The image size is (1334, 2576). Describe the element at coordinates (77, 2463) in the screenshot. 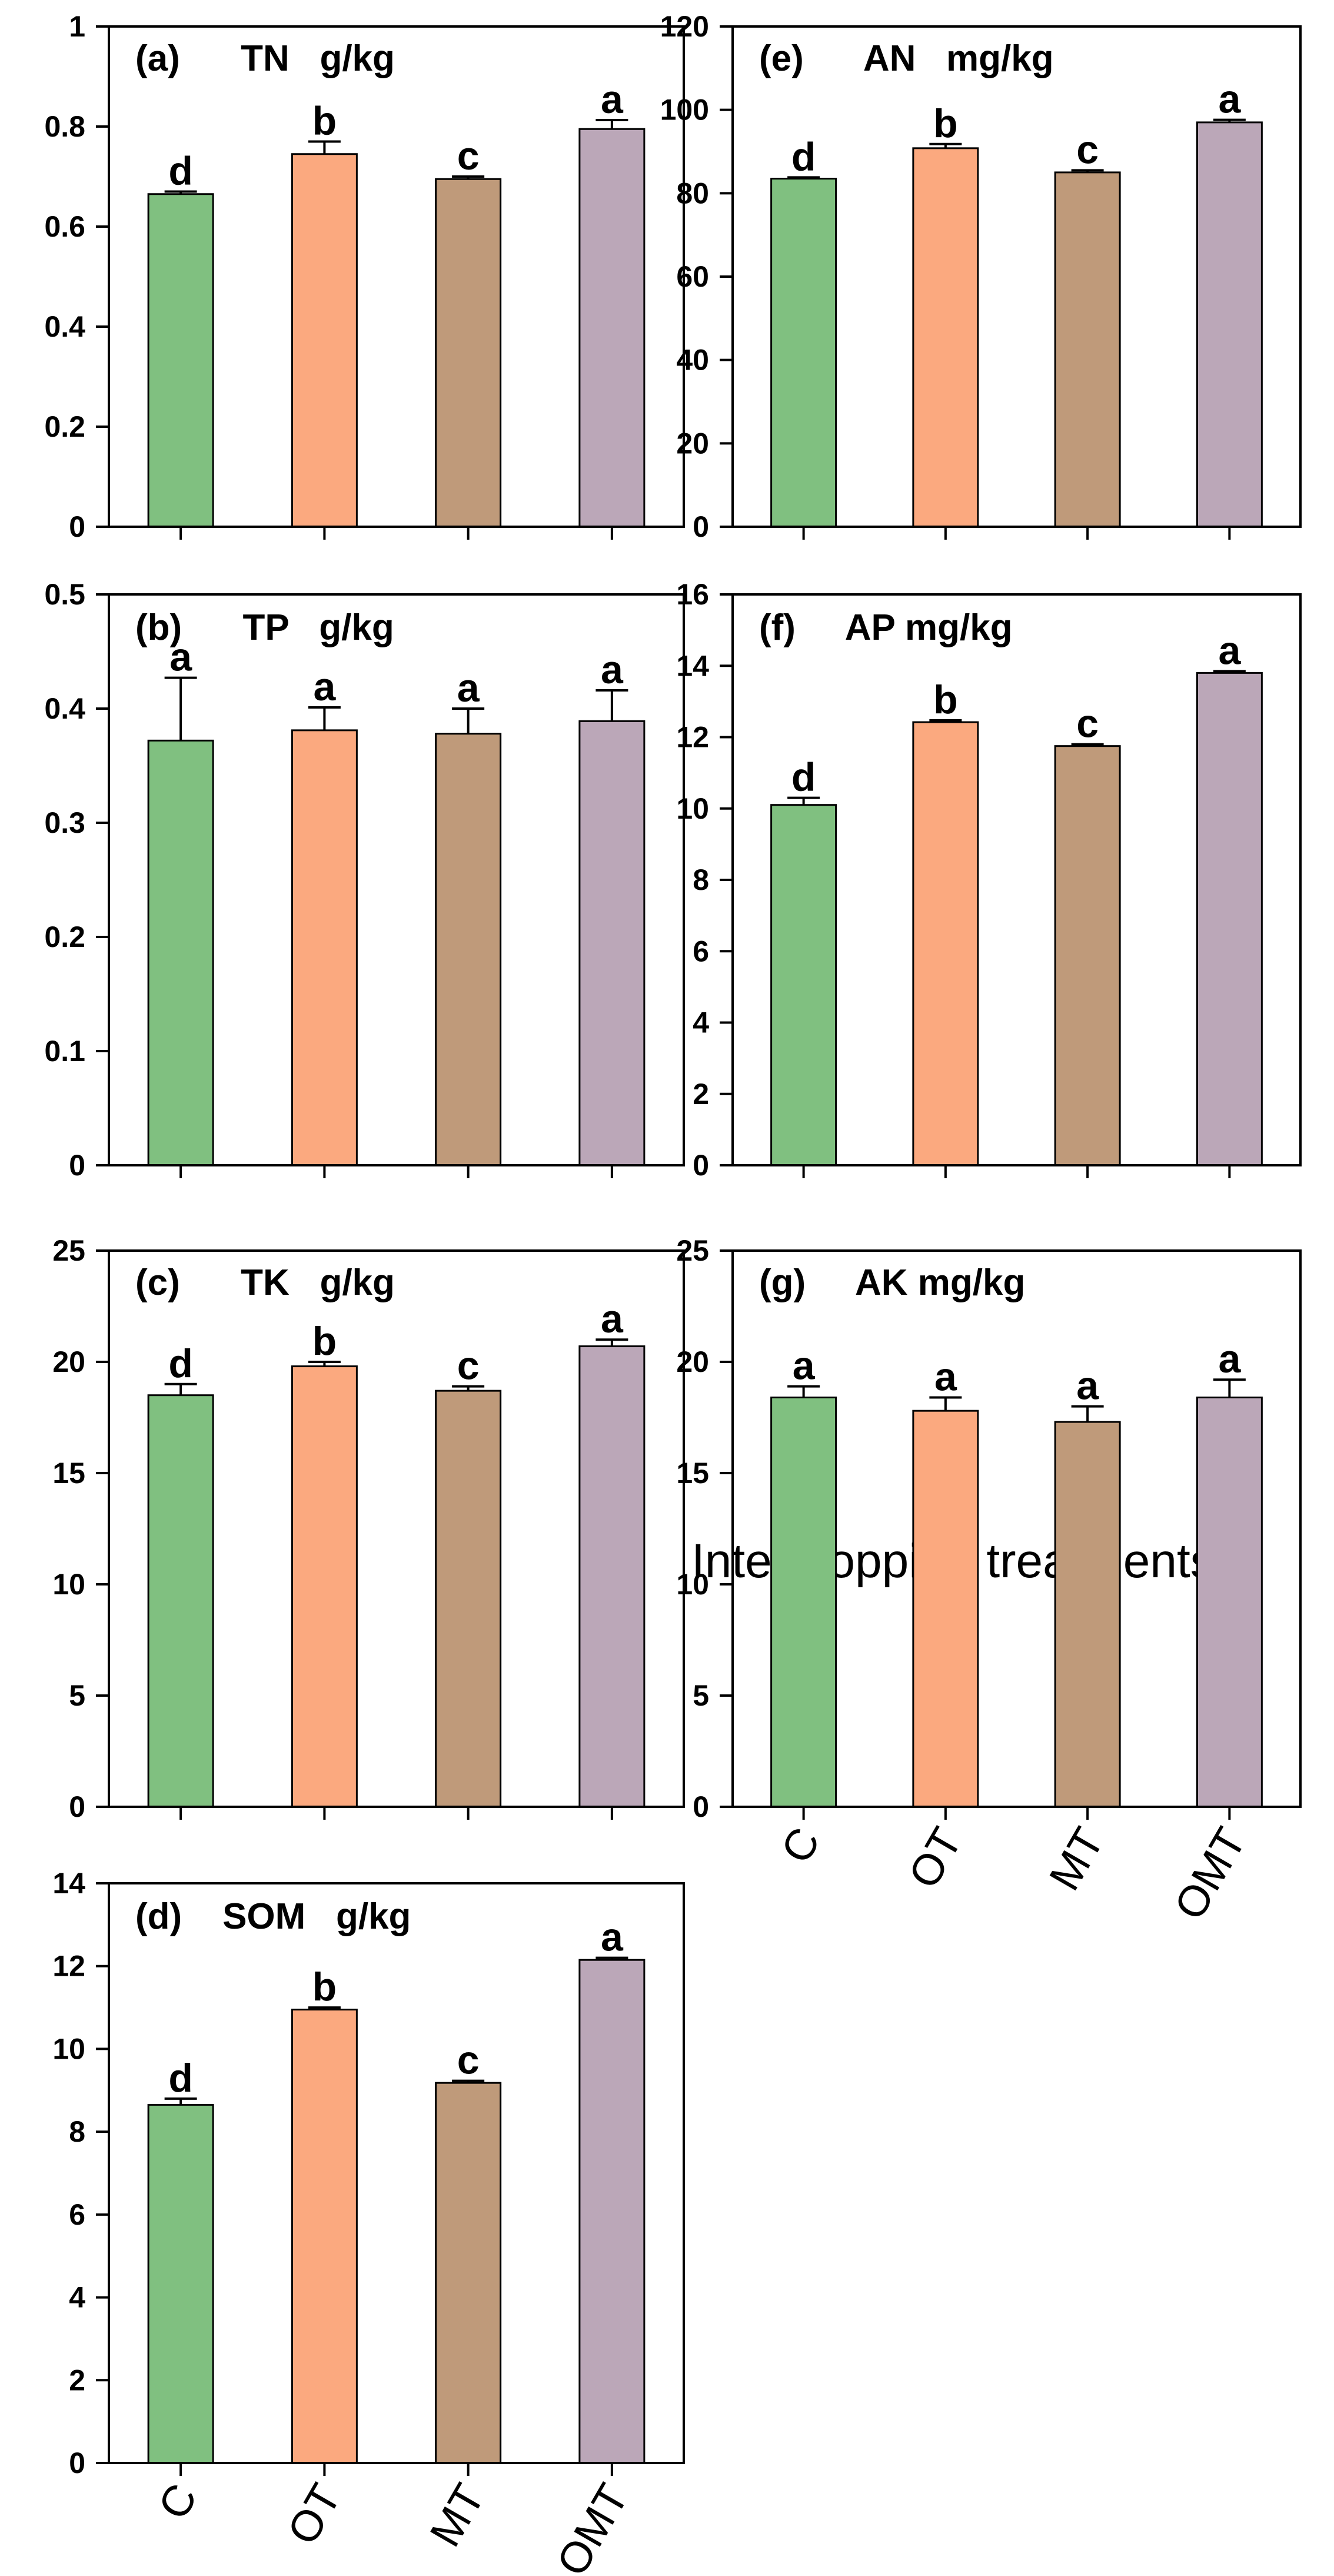

I see `y-tick-label-d: 0` at that location.